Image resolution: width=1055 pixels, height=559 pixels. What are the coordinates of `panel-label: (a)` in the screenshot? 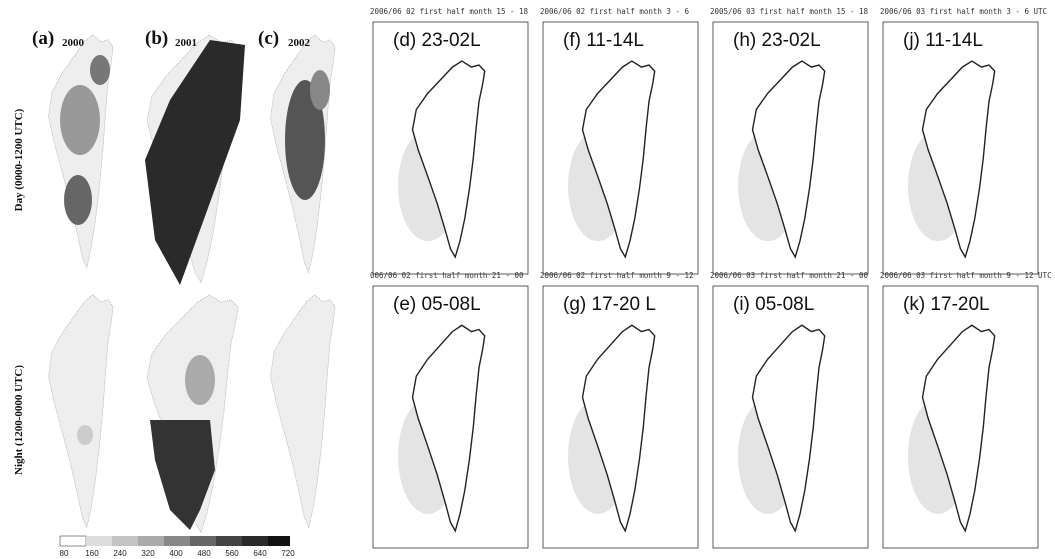 It's located at (43, 38).